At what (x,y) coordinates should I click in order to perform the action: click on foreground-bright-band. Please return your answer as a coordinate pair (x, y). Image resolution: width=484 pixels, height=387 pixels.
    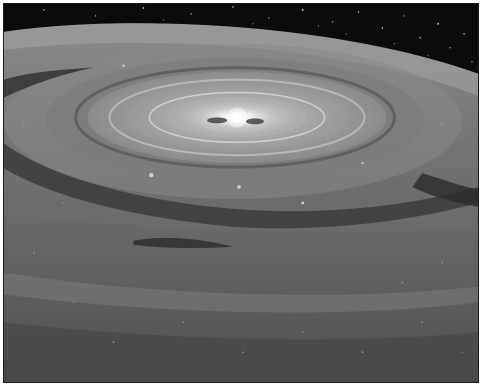
    Looking at the image, I should click on (241, 292).